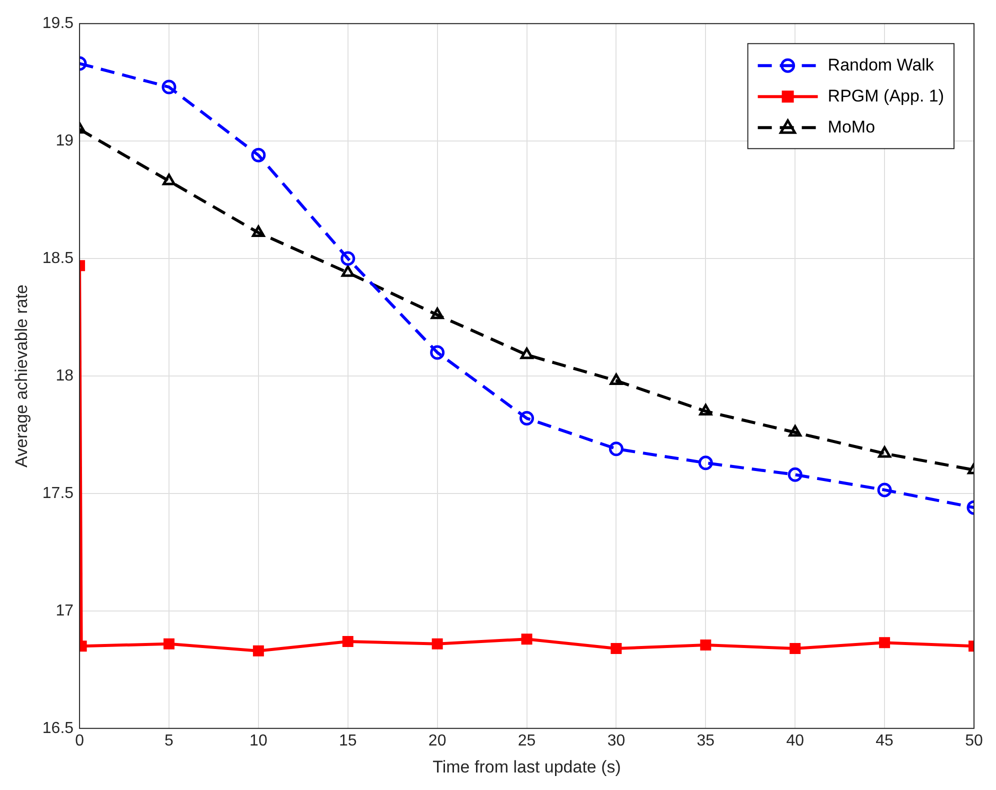 The height and width of the screenshot is (790, 996). Describe the element at coordinates (705, 741) in the screenshot. I see `x-tick-label: 35` at that location.